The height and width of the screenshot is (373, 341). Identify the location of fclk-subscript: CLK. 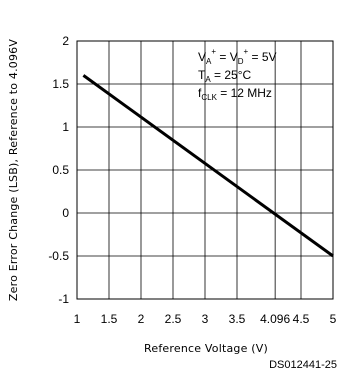
(209, 97).